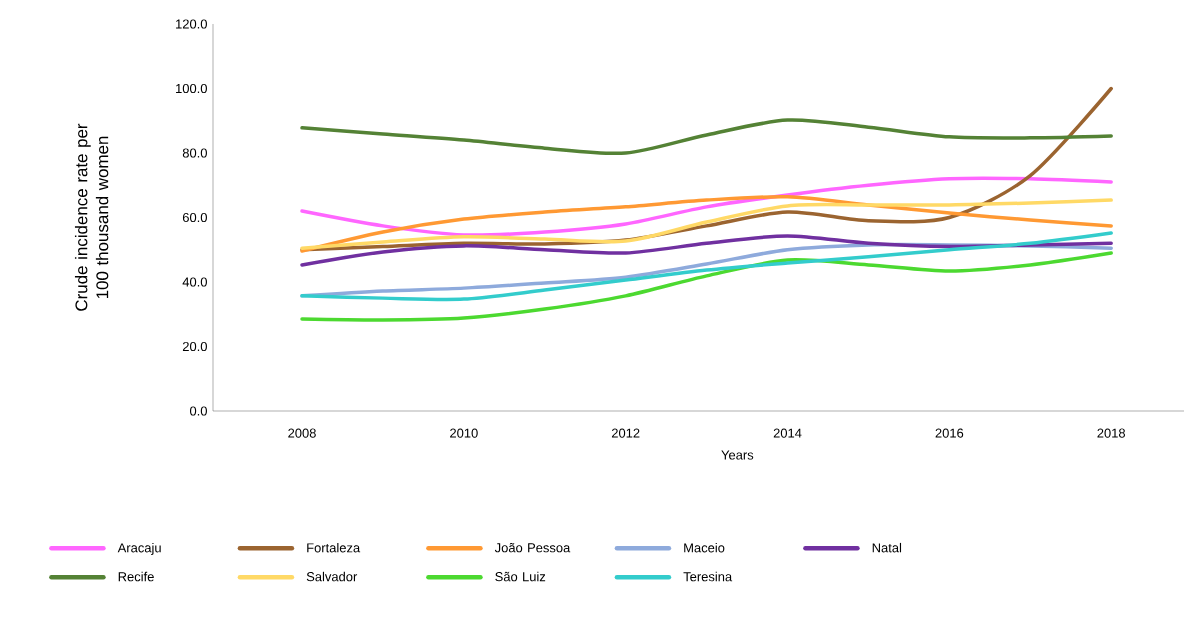 This screenshot has width=1187, height=621. What do you see at coordinates (949, 433) in the screenshot?
I see `x-tick-label: 2016` at bounding box center [949, 433].